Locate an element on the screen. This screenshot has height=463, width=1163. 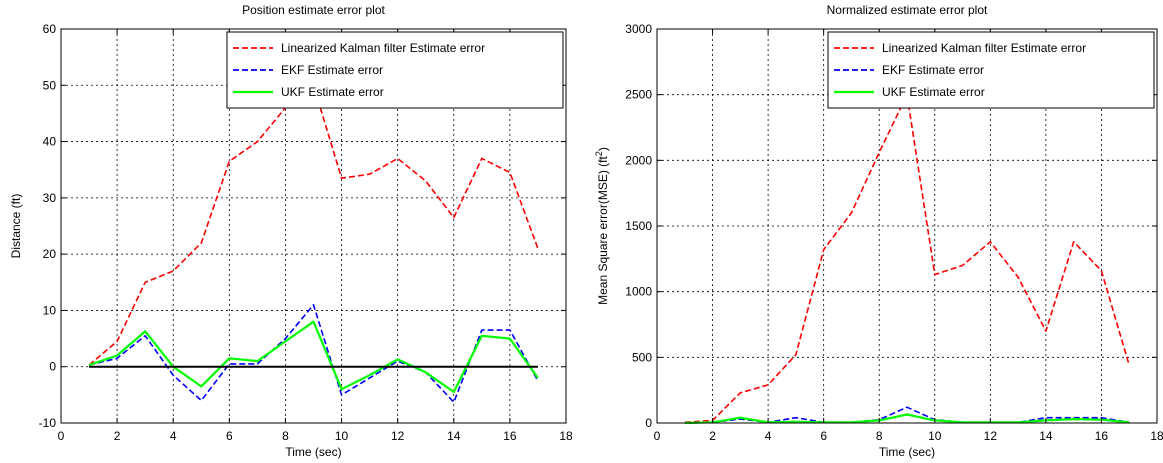
norm-legend-label-0: Linearized Kalman filter Estimate error is located at coordinates (984, 48).